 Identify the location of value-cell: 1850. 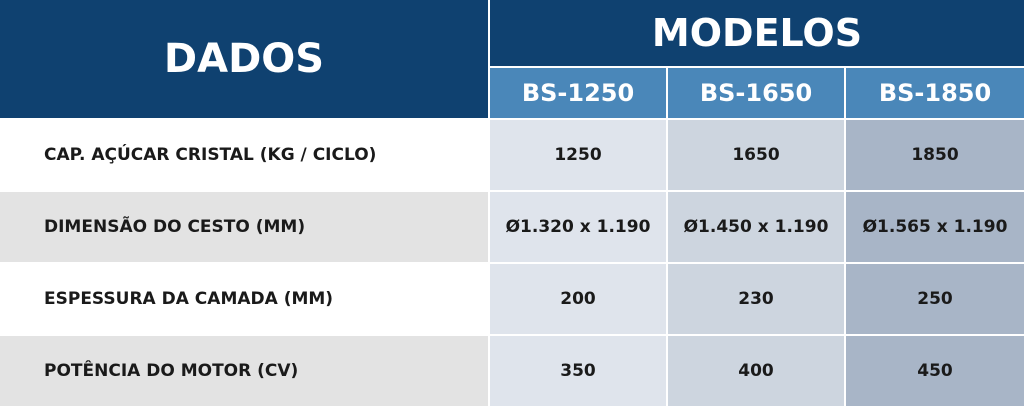
(935, 155).